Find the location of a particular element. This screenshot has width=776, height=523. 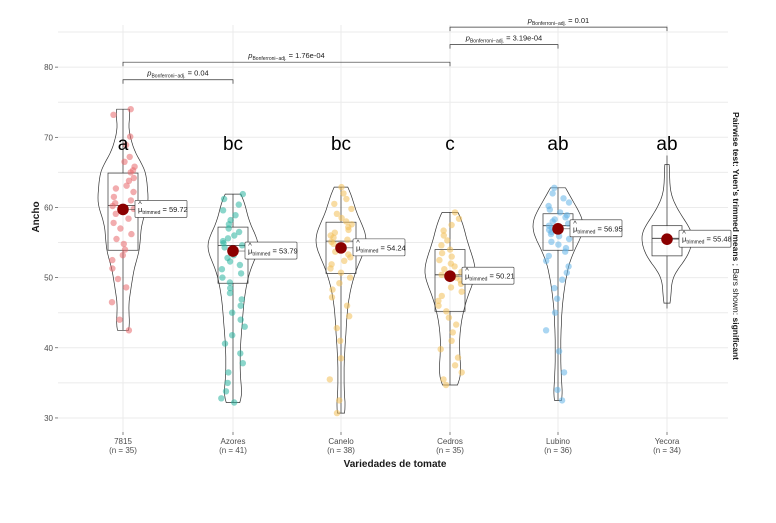

group-letter: bc is located at coordinates (233, 144).